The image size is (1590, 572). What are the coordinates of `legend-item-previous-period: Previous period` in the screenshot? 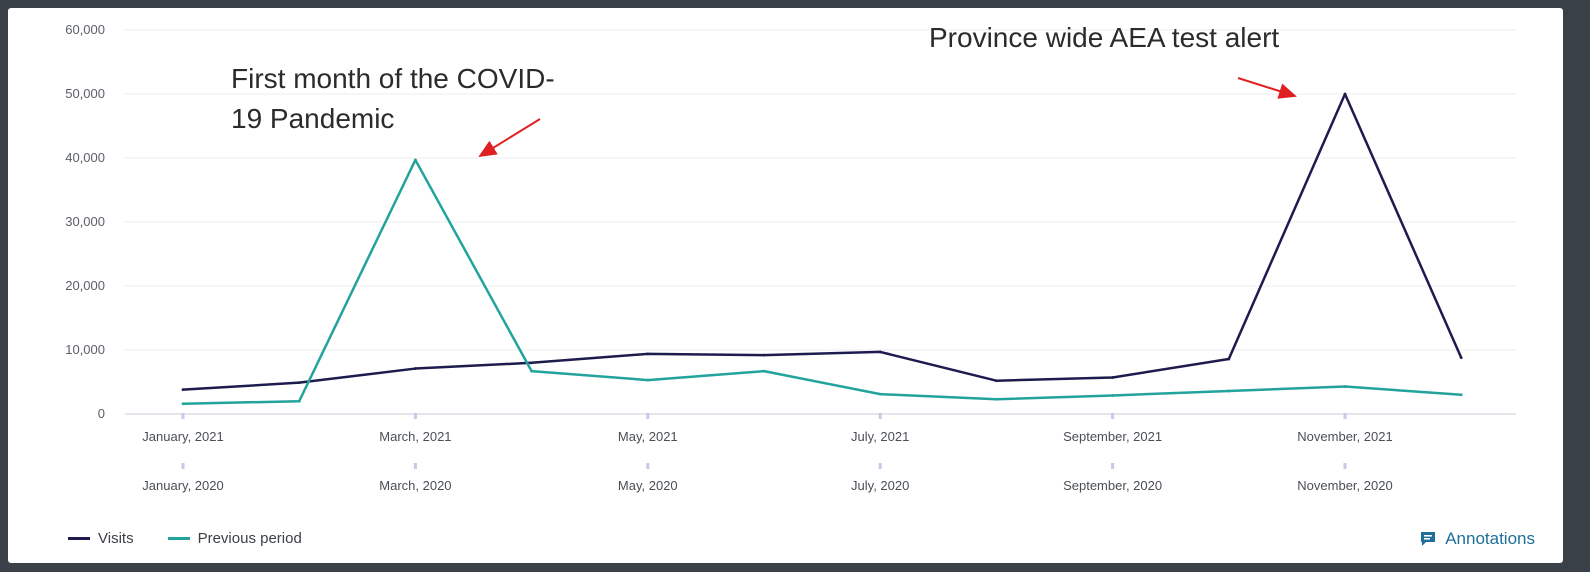 It's located at (234, 538).